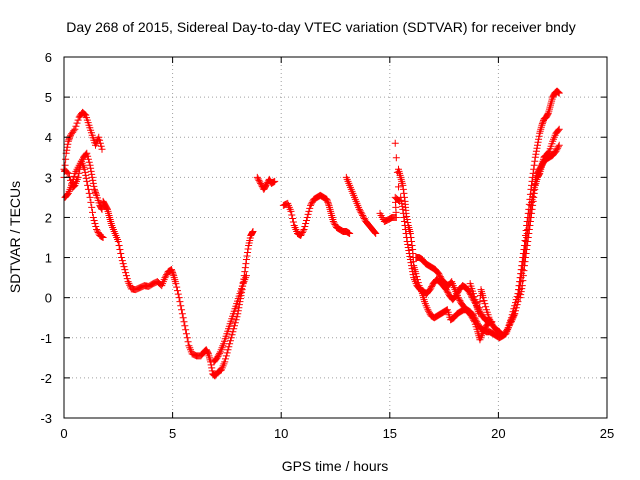 This screenshot has width=640, height=480. I want to click on x-tick-label: 20, so click(498, 433).